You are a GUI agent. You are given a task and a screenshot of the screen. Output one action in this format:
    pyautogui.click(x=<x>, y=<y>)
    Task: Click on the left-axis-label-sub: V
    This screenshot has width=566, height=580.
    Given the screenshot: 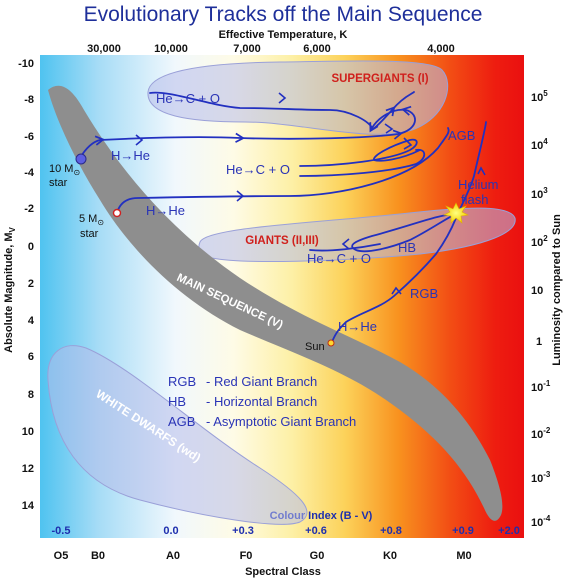 What is the action you would take?
    pyautogui.click(x=12, y=229)
    